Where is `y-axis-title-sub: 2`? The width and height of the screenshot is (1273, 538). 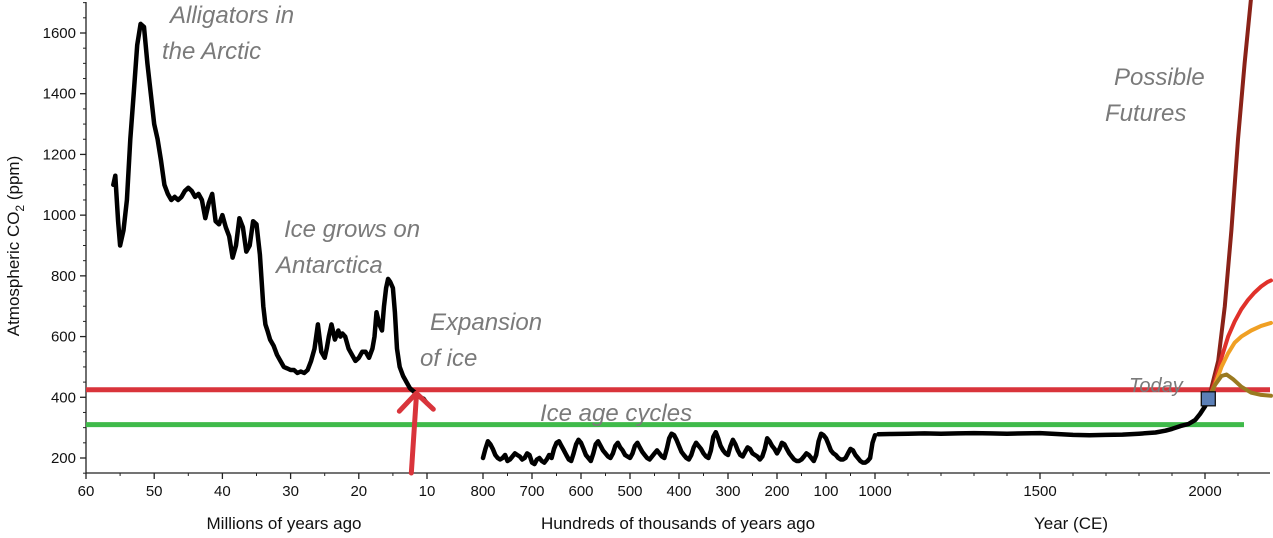
y-axis-title-sub: 2 is located at coordinates (20, 208).